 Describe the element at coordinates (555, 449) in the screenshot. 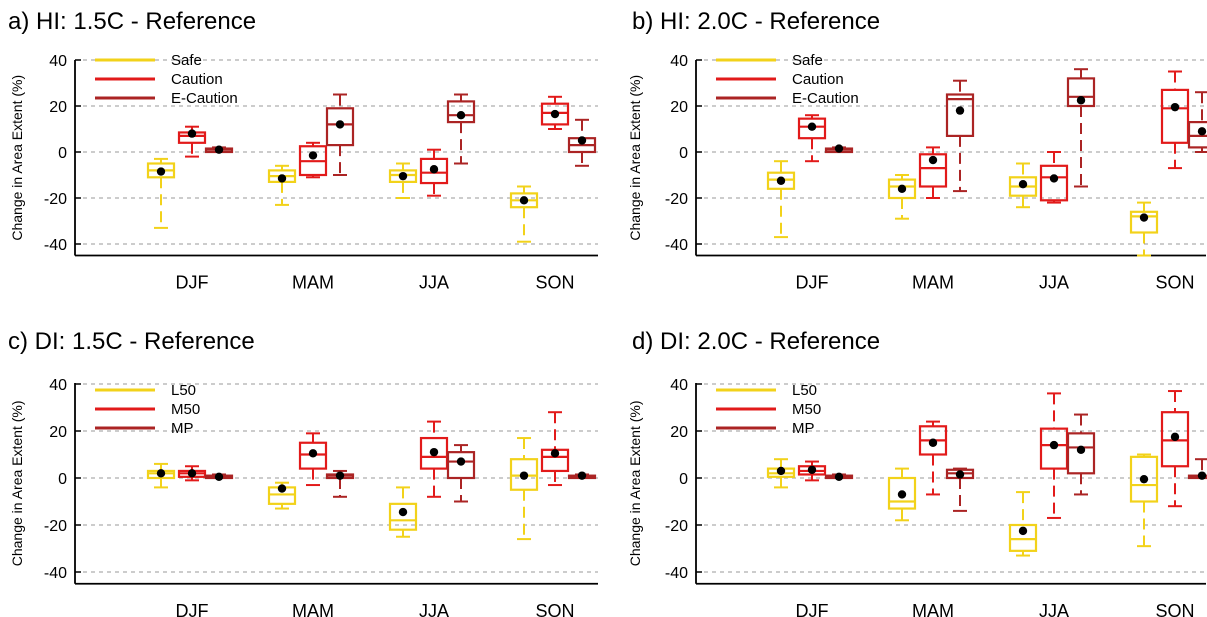

I see `box-m50-son` at that location.